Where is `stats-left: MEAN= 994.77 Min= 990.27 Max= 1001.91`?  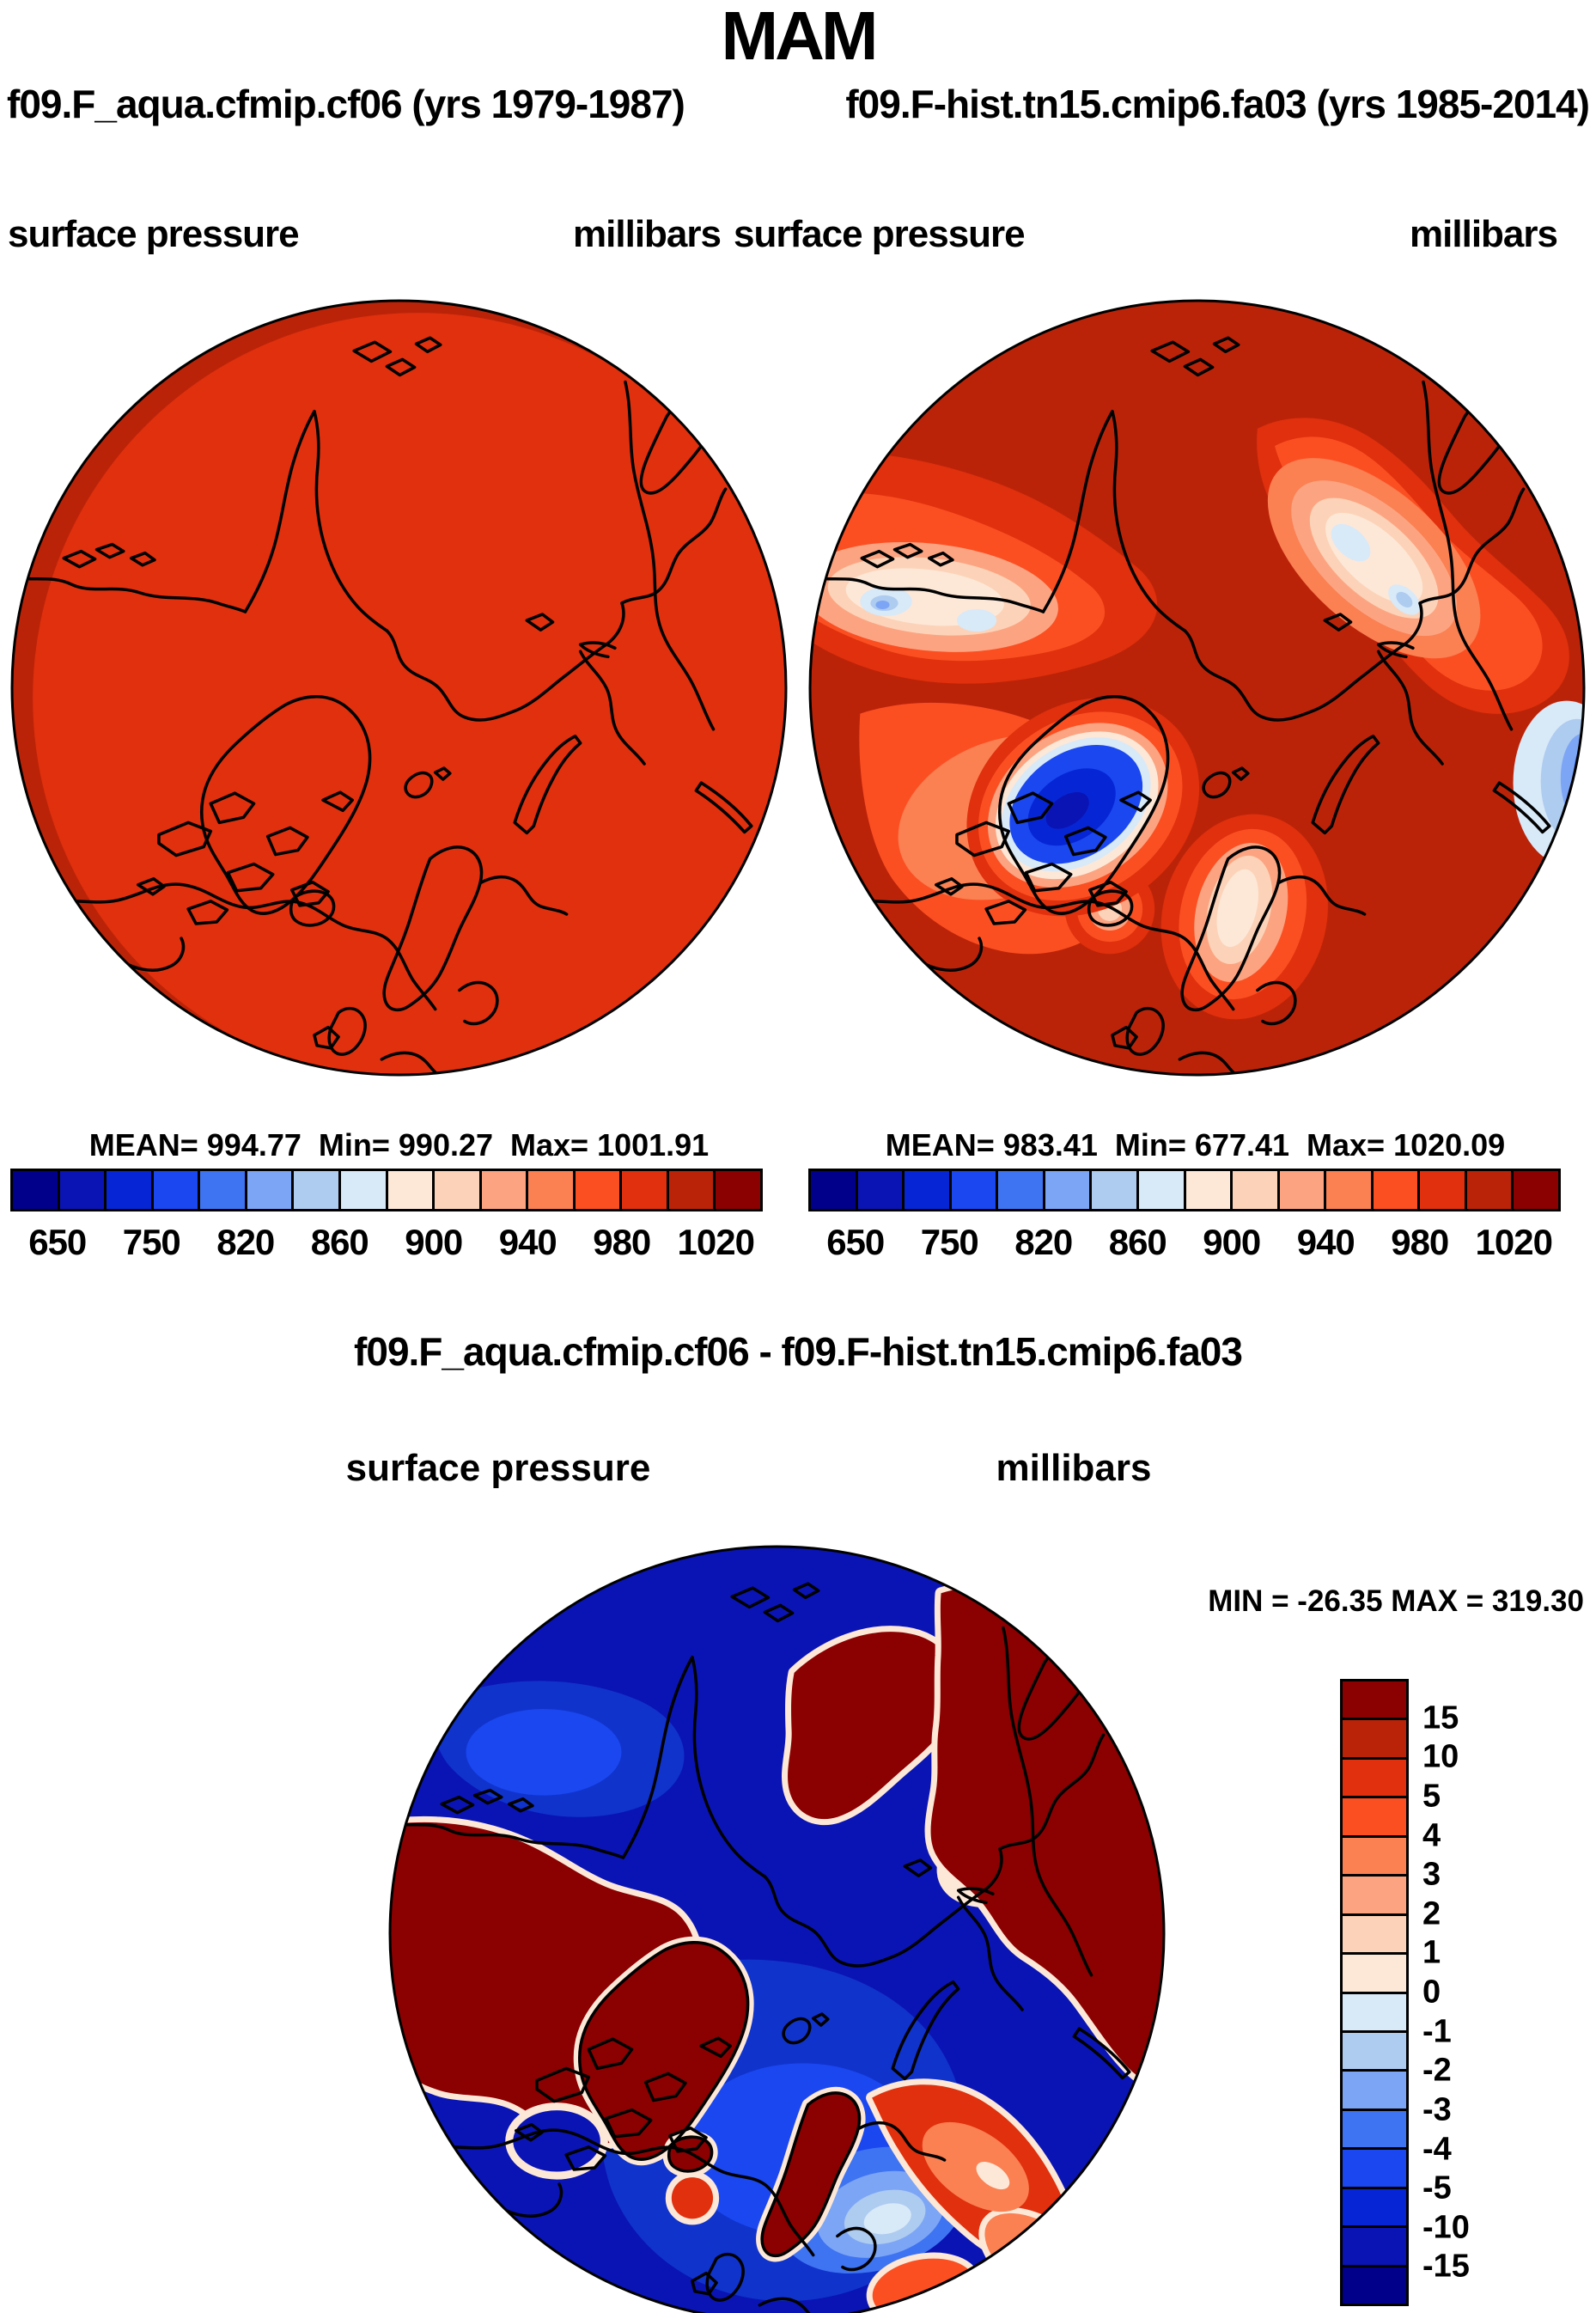 stats-left: MEAN= 994.77 Min= 990.27 Max= 1001.91 is located at coordinates (399, 1145).